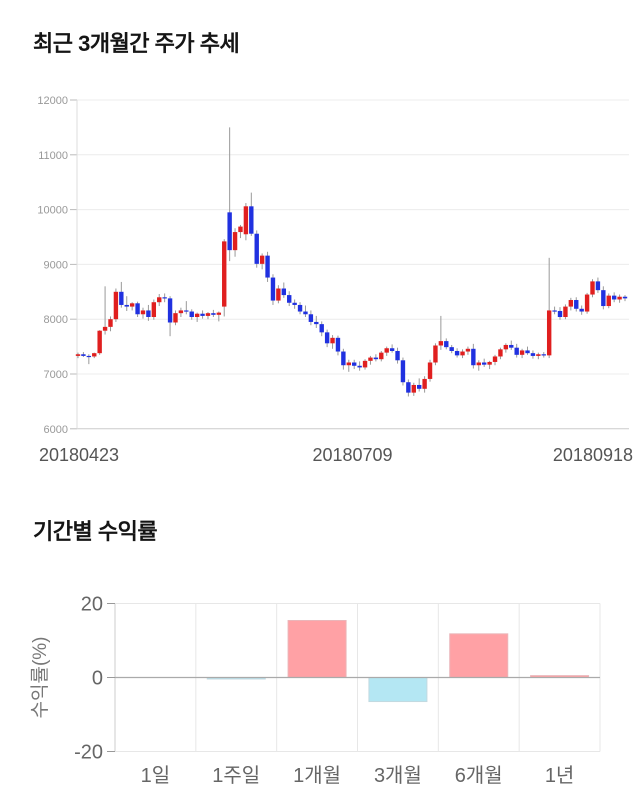  I want to click on x-axis-date-label: 20180709, so click(352, 455).